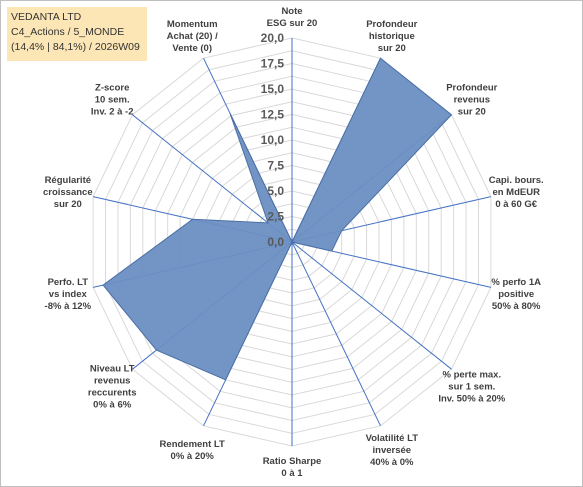 The image size is (583, 487). Describe the element at coordinates (112, 392) in the screenshot. I see `axis-label-line: reccurents` at that location.